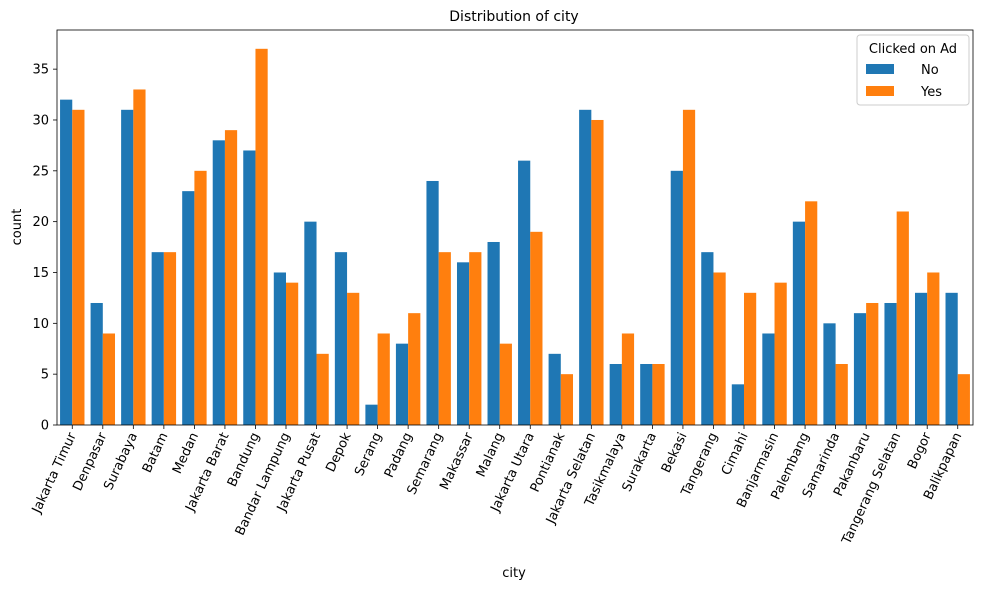  I want to click on bar-tasikmalaya-yes, so click(628, 379).